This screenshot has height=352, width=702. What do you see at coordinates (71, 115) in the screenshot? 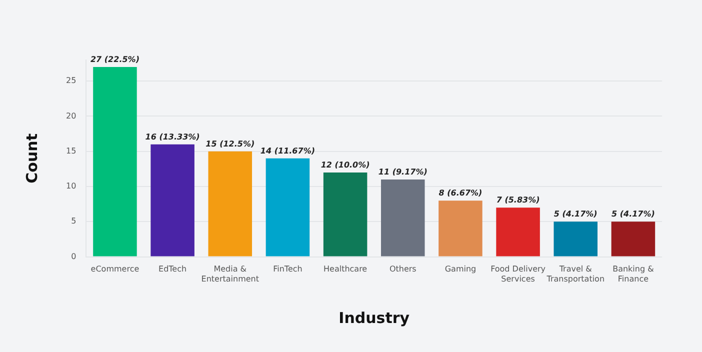
I see `y-tick-label: 20` at bounding box center [71, 115].